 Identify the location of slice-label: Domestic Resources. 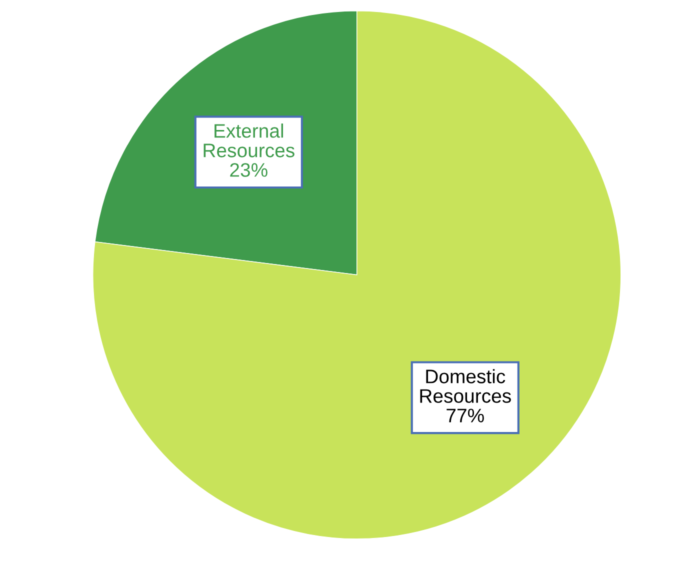
(465, 386).